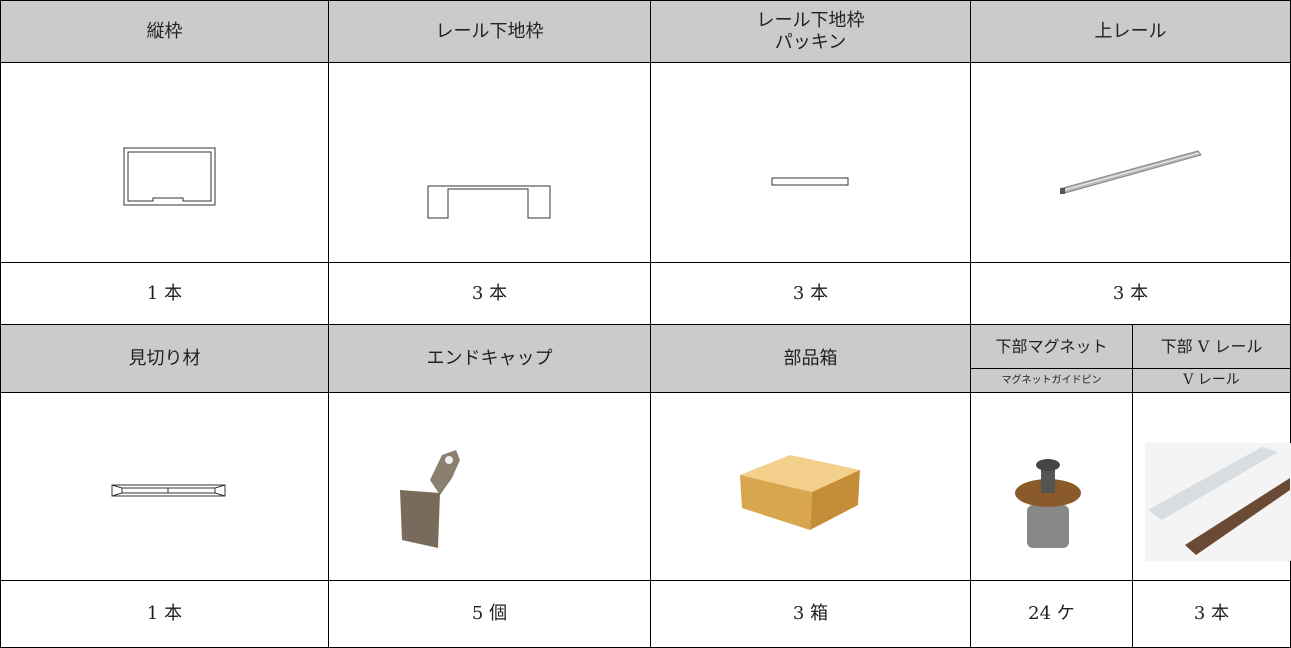 Image resolution: width=1291 pixels, height=648 pixels. What do you see at coordinates (1211, 346) in the screenshot?
I see `header-cell: 下部 V レール` at bounding box center [1211, 346].